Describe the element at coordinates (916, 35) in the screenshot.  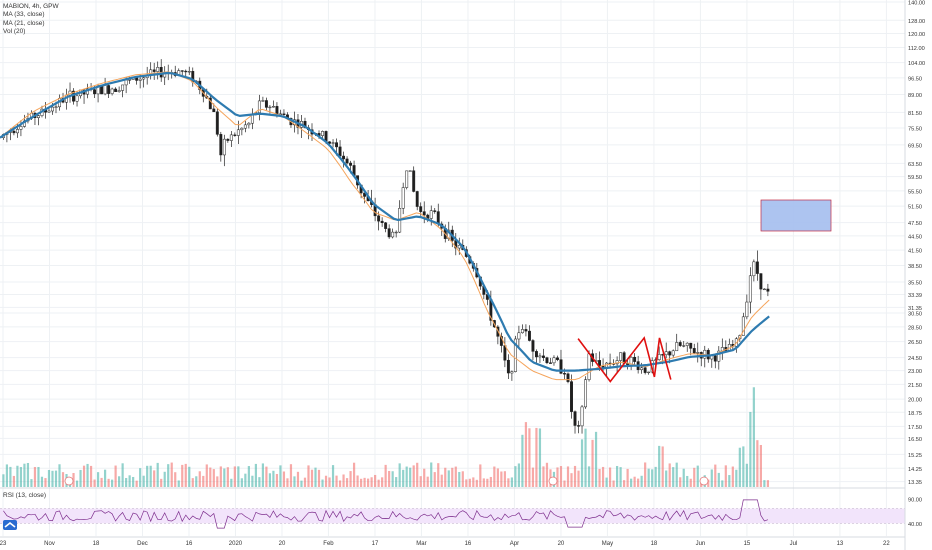
I see `price-tick-label: 120.00` at that location.